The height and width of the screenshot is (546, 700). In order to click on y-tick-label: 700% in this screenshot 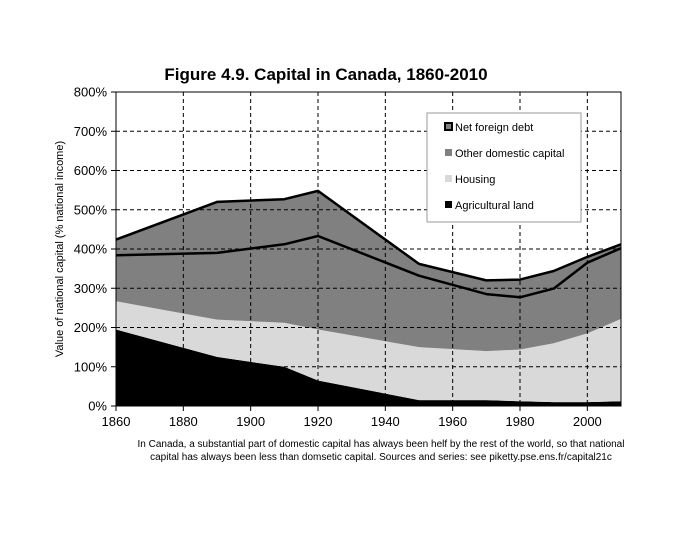, I will do `click(91, 131)`.